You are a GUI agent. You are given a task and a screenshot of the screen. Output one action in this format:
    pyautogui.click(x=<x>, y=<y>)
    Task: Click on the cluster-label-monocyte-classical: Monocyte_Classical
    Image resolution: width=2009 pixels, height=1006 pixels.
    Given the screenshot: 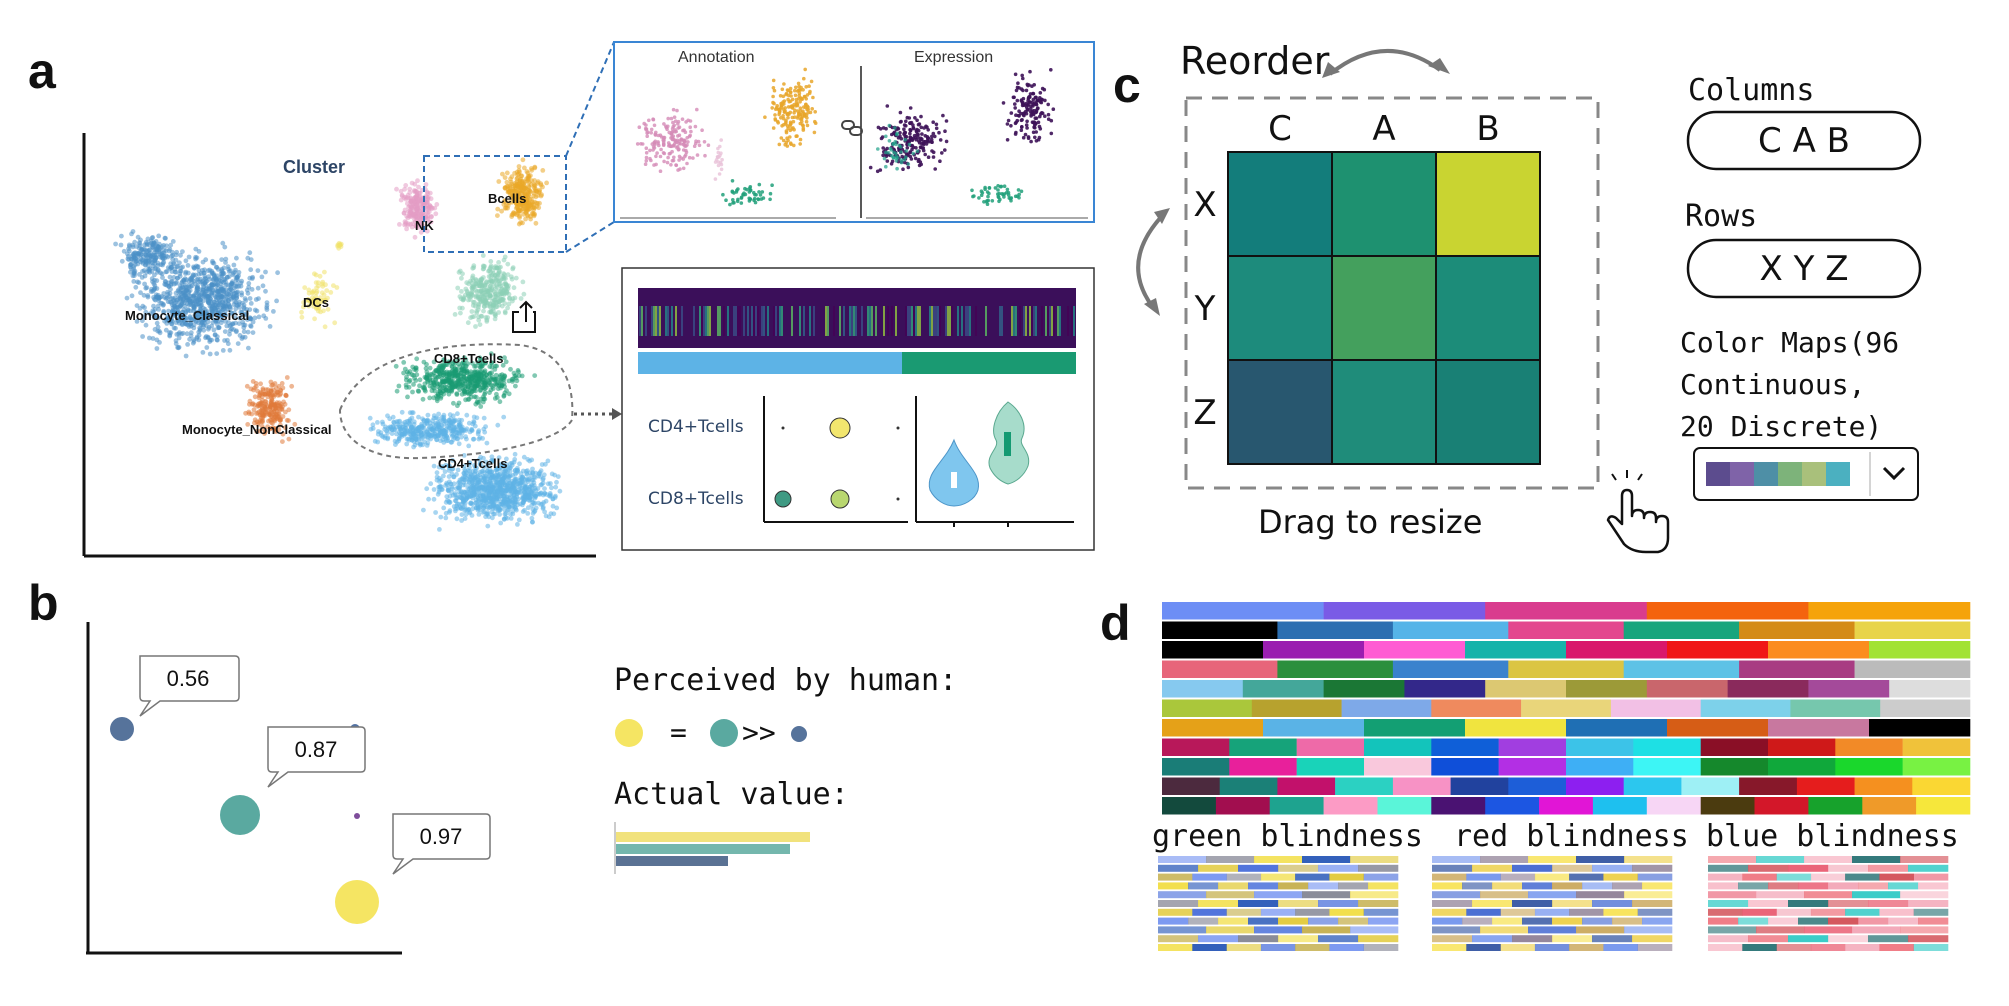 What is the action you would take?
    pyautogui.click(x=187, y=315)
    